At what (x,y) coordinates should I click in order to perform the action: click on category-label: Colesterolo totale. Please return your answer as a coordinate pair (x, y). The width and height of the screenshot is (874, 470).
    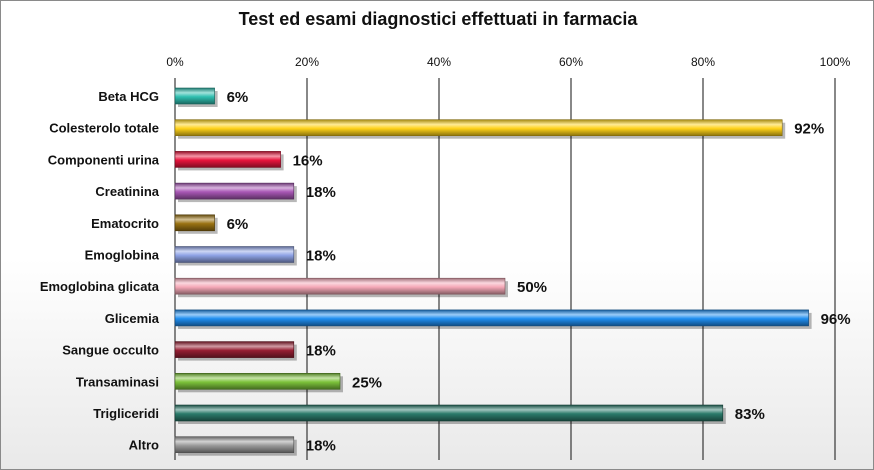
    Looking at the image, I should click on (104, 128).